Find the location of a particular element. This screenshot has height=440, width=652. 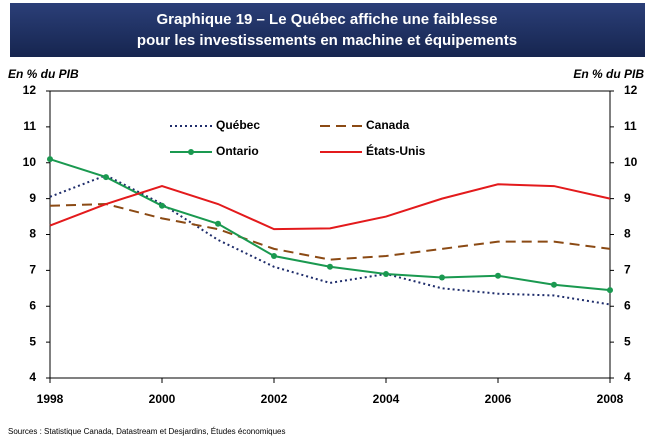

y2-tick-label: 12 is located at coordinates (631, 90).